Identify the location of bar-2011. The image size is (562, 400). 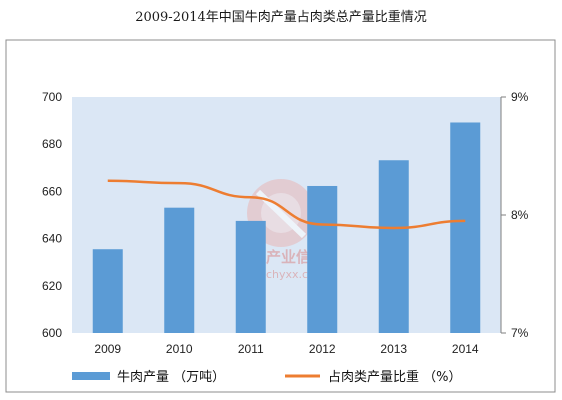
(250, 276).